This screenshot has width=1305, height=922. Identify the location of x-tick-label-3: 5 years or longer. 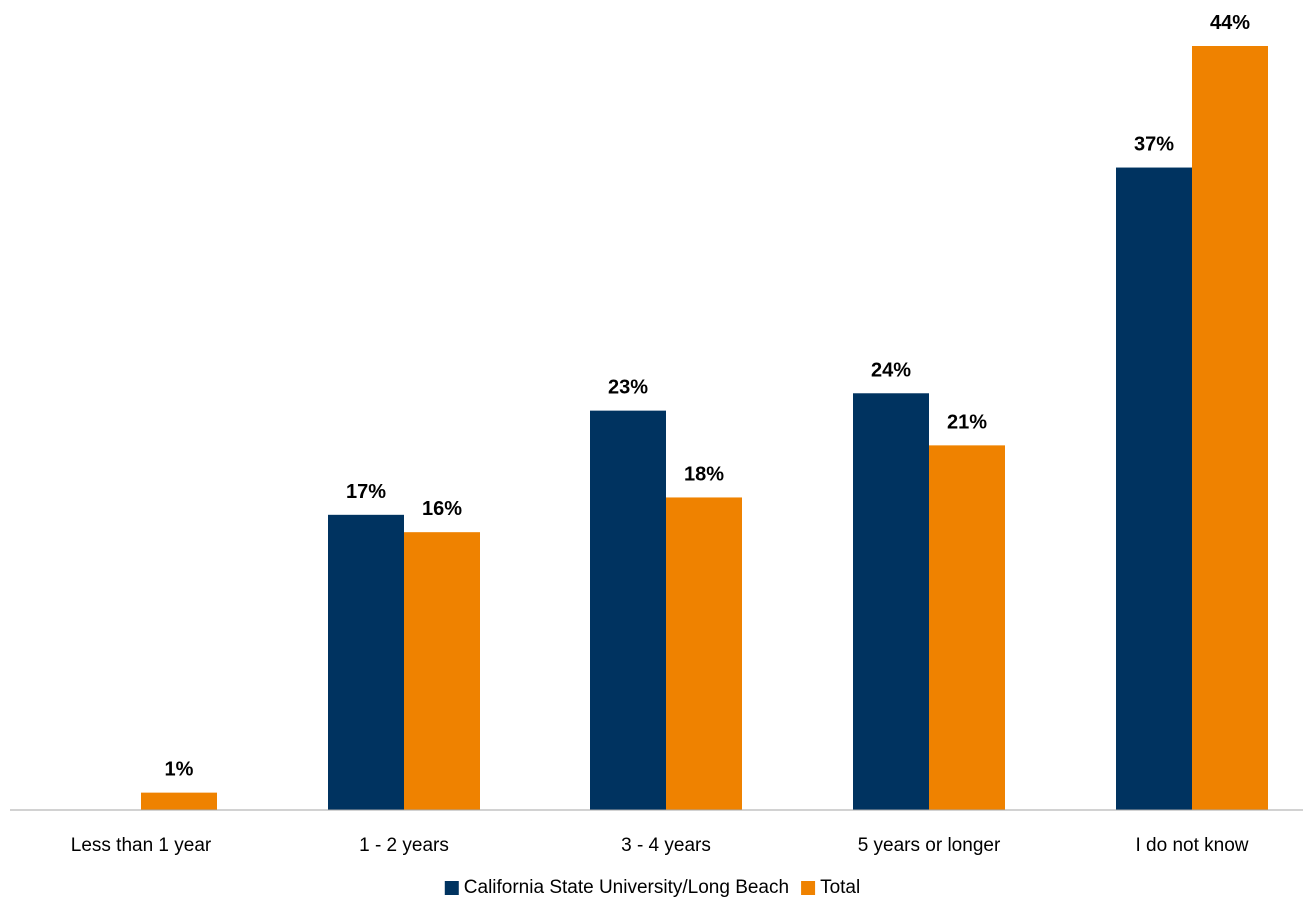
(929, 845).